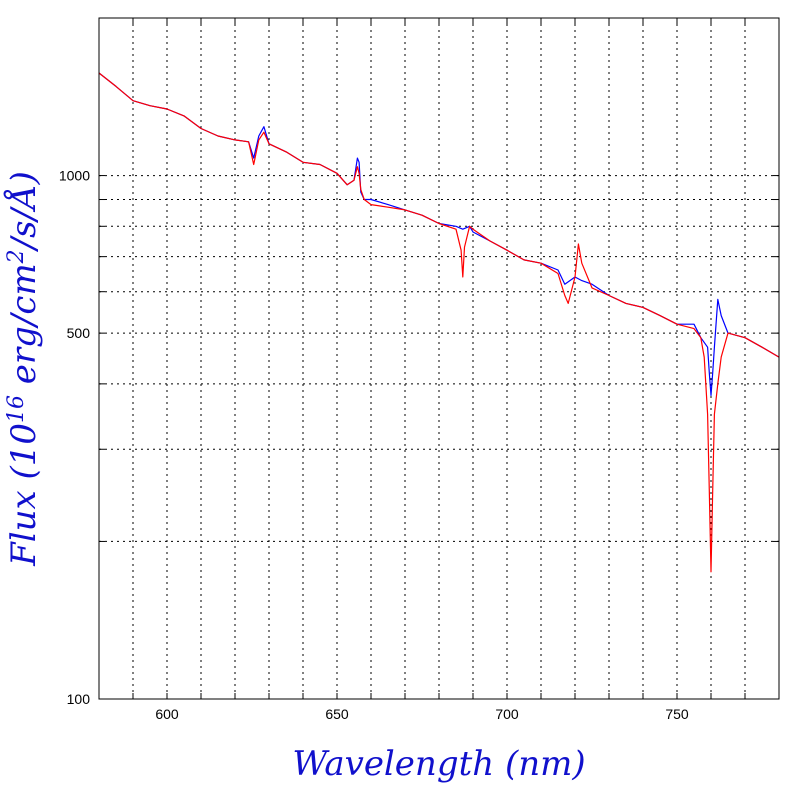  I want to click on y-axis-title-middle: erg/cm, so click(24, 329).